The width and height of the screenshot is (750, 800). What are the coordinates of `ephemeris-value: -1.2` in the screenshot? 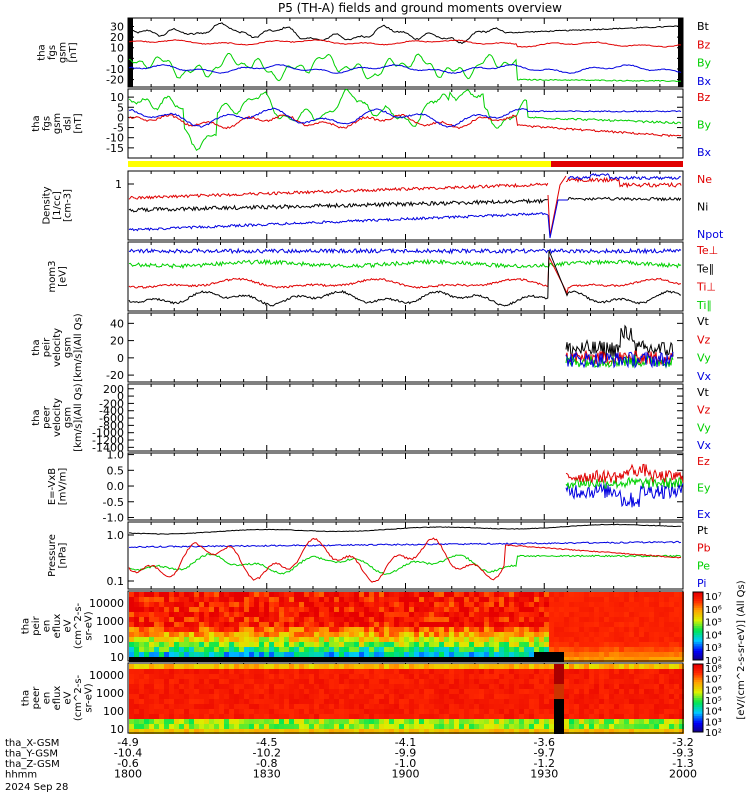 It's located at (544, 763).